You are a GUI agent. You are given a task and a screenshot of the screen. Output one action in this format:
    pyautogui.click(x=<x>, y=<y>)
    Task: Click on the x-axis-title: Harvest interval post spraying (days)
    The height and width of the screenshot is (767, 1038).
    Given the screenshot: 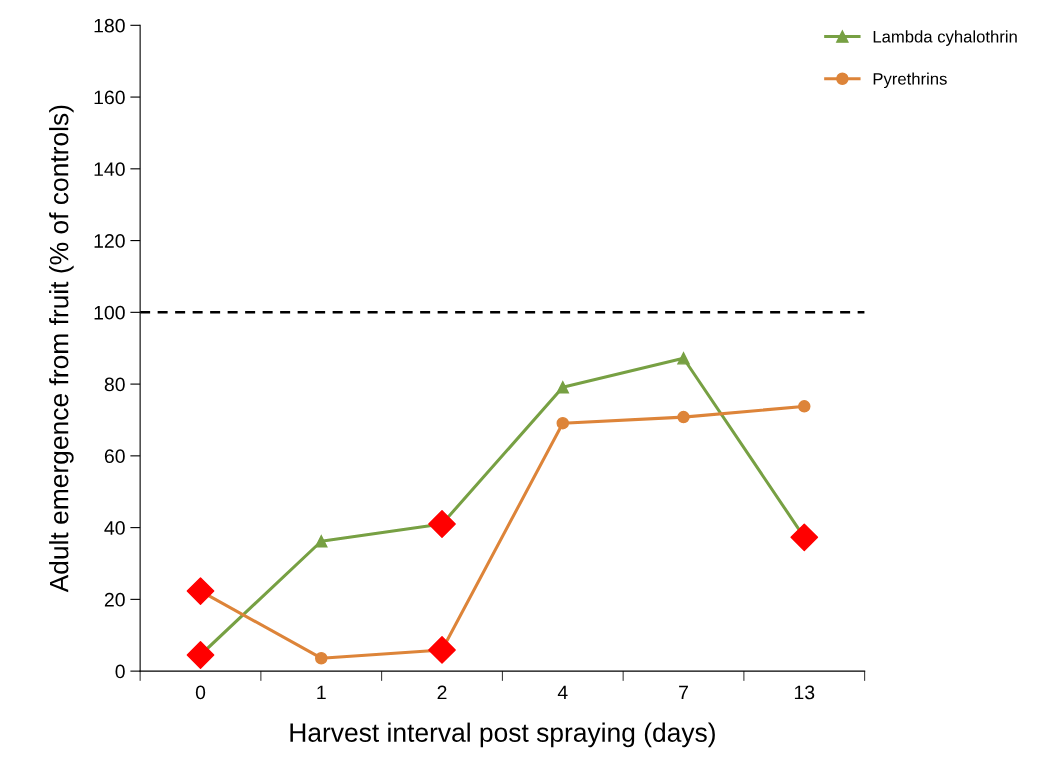 What is the action you would take?
    pyautogui.click(x=502, y=735)
    